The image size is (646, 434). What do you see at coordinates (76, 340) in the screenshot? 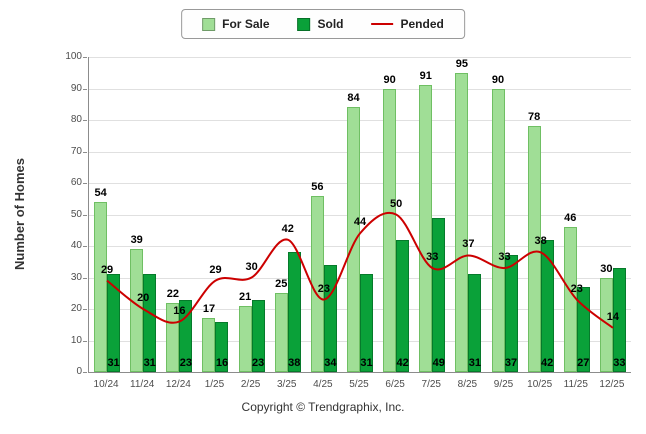
I see `y-axis-tick-label: 10` at bounding box center [76, 340].